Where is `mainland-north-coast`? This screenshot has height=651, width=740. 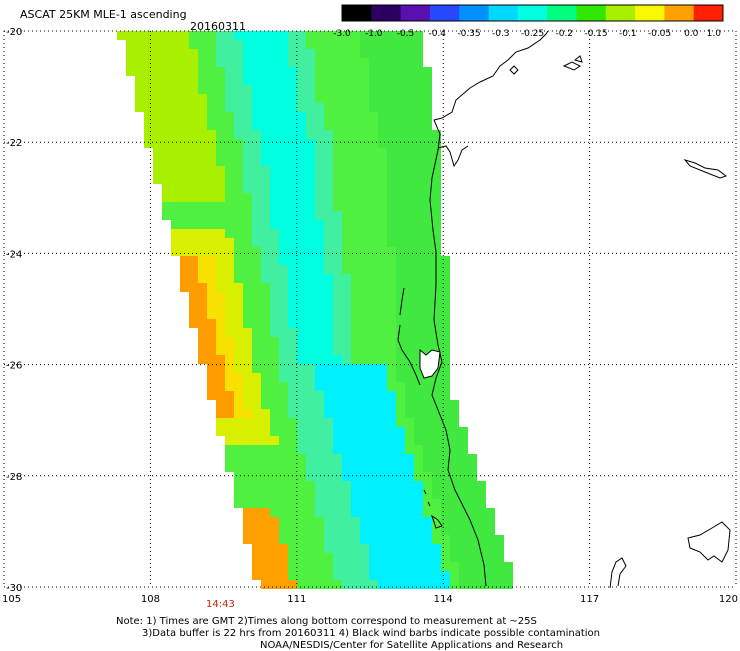 mainland-north-coast is located at coordinates (491, 75).